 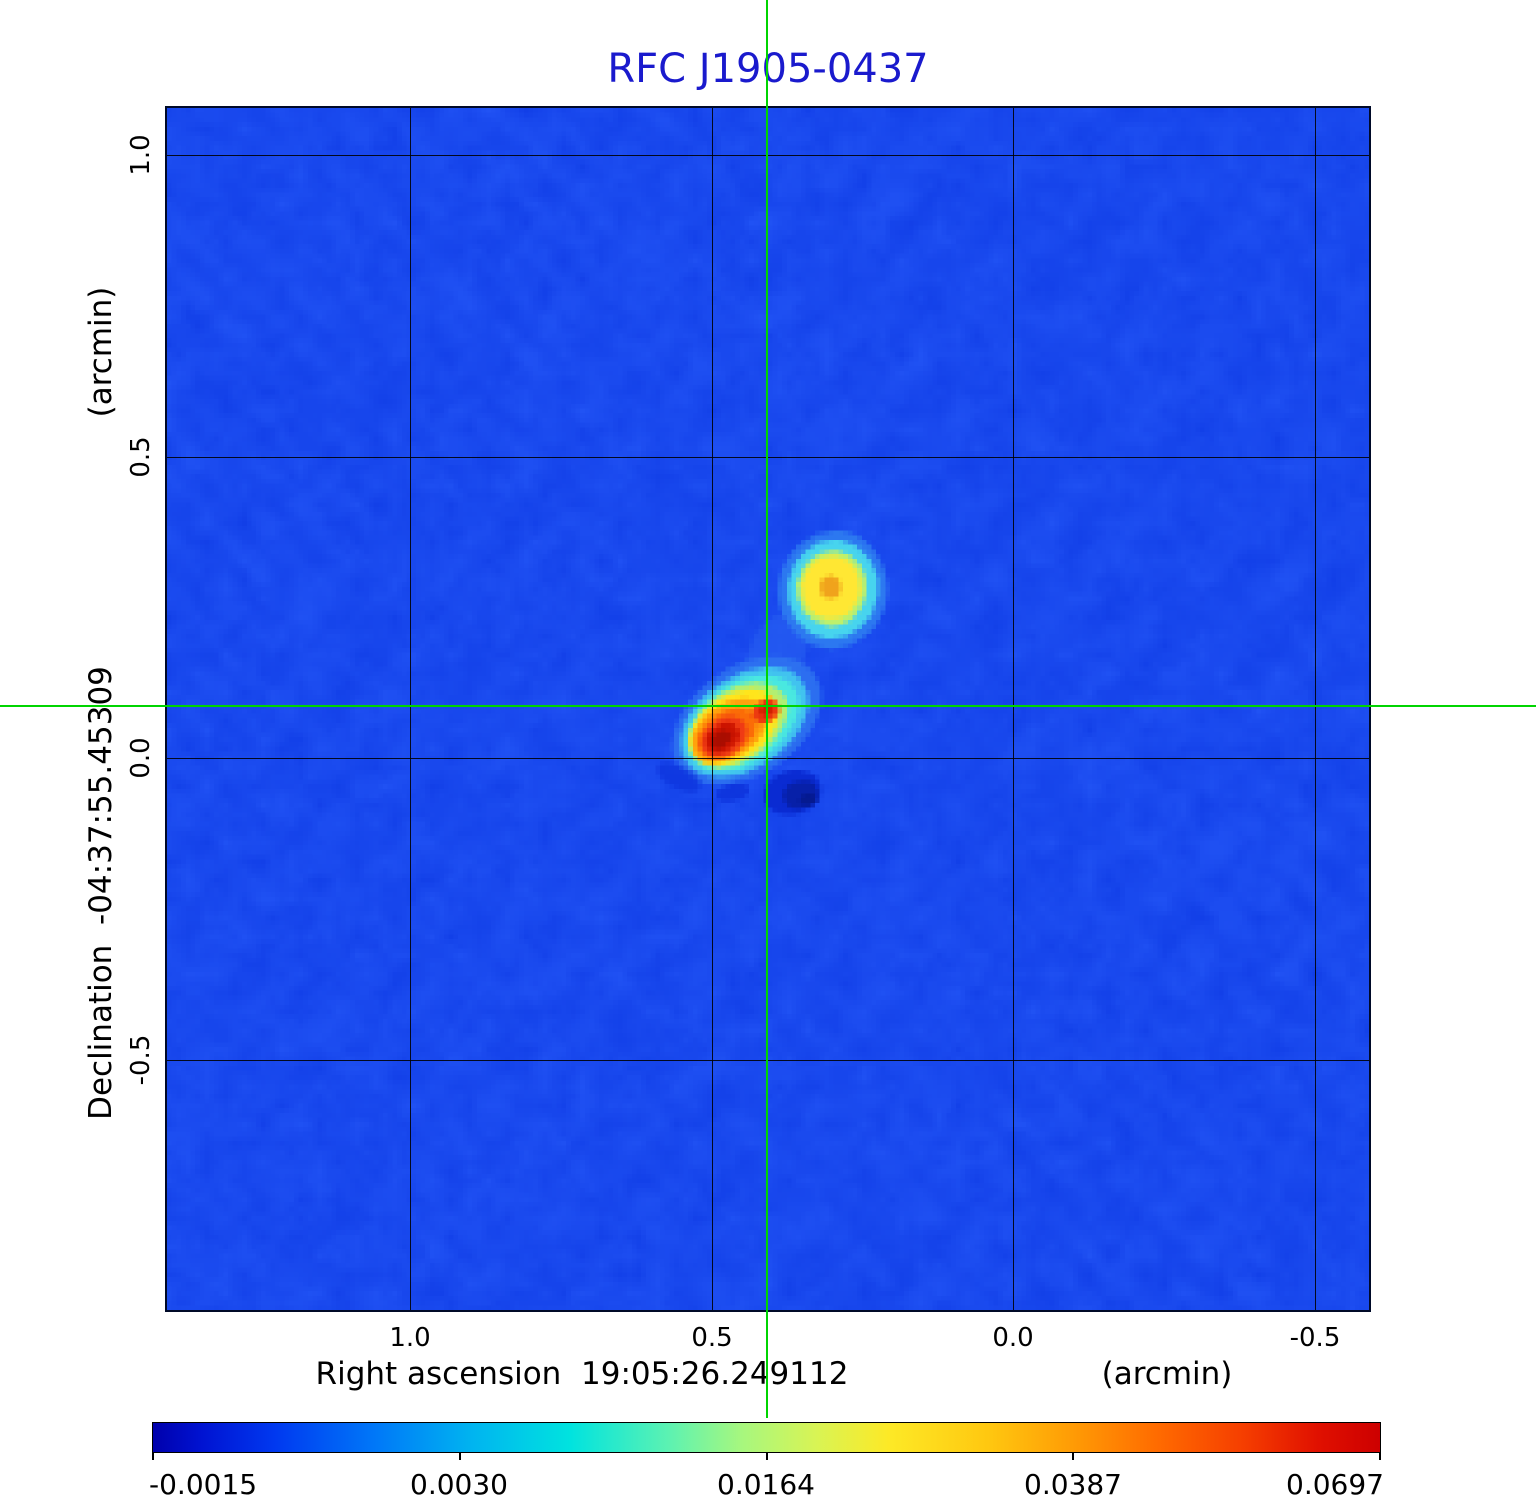 What do you see at coordinates (410, 1338) in the screenshot?
I see `x-tick-label: 1.0` at bounding box center [410, 1338].